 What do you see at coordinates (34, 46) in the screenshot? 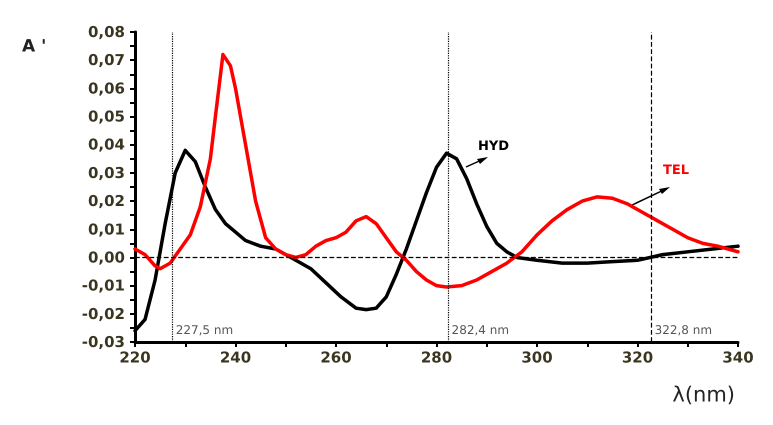
I see `y-axis-title: A '` at bounding box center [34, 46].